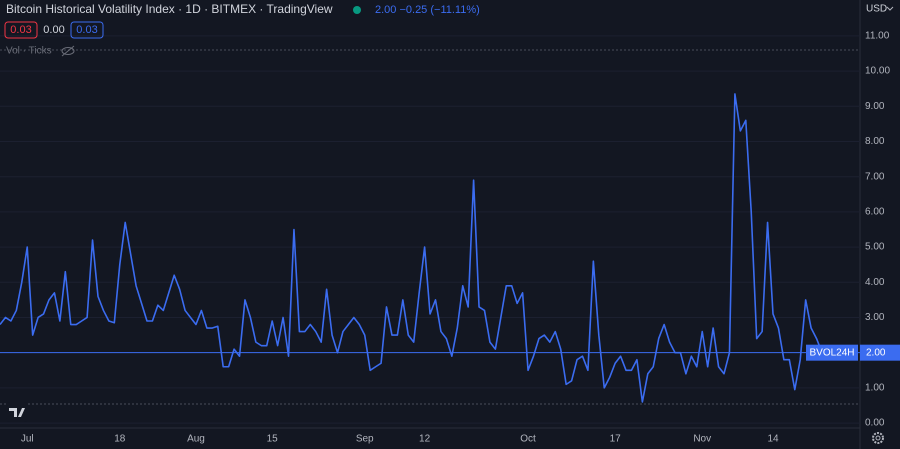  What do you see at coordinates (702, 439) in the screenshot?
I see `x-tick-label: Nov` at bounding box center [702, 439].